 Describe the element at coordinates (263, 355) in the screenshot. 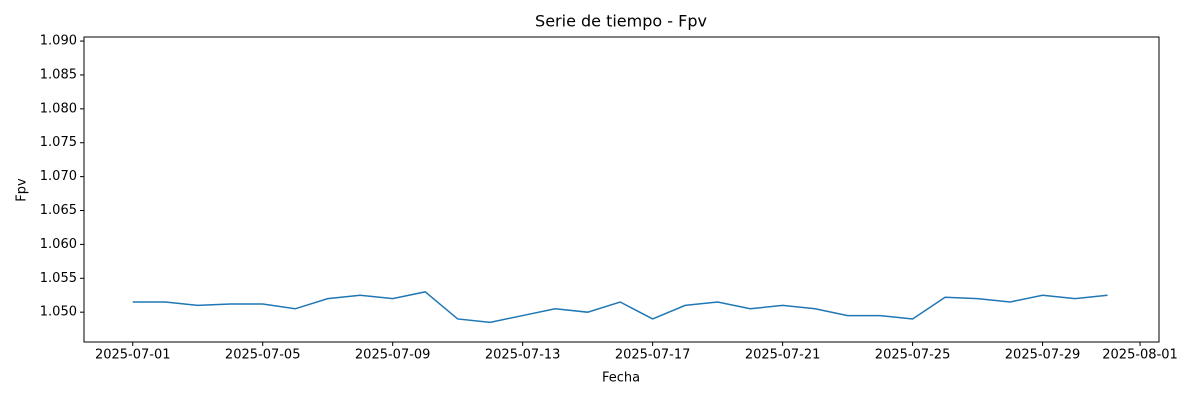

I see `x-tick-label: 2025-07-05` at that location.